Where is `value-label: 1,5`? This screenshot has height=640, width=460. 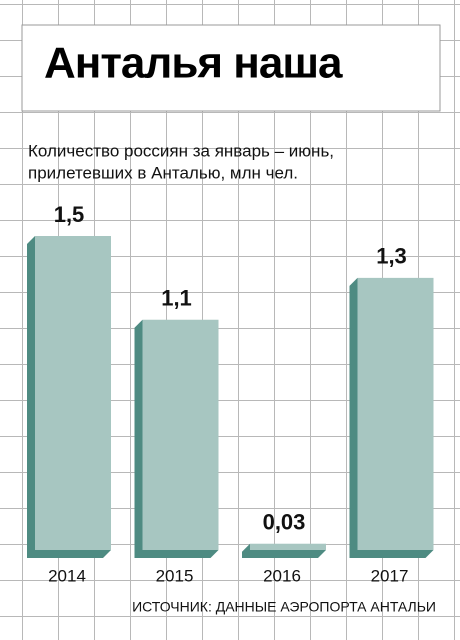 value-label: 1,5 is located at coordinates (69, 214).